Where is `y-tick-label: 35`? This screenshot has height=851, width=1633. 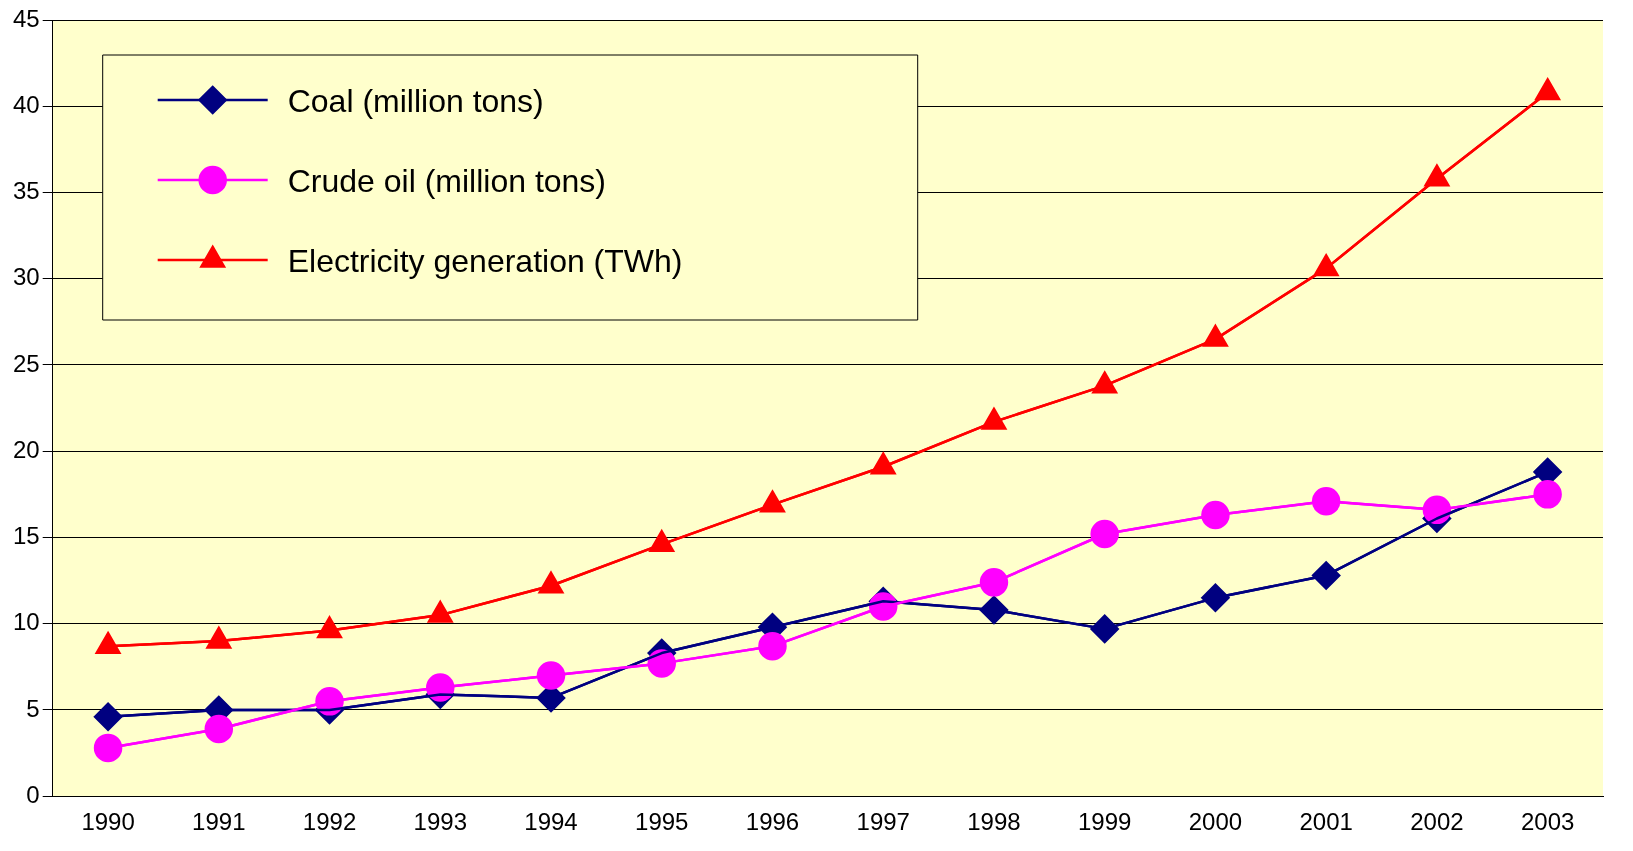
y-tick-label: 35 is located at coordinates (26, 191).